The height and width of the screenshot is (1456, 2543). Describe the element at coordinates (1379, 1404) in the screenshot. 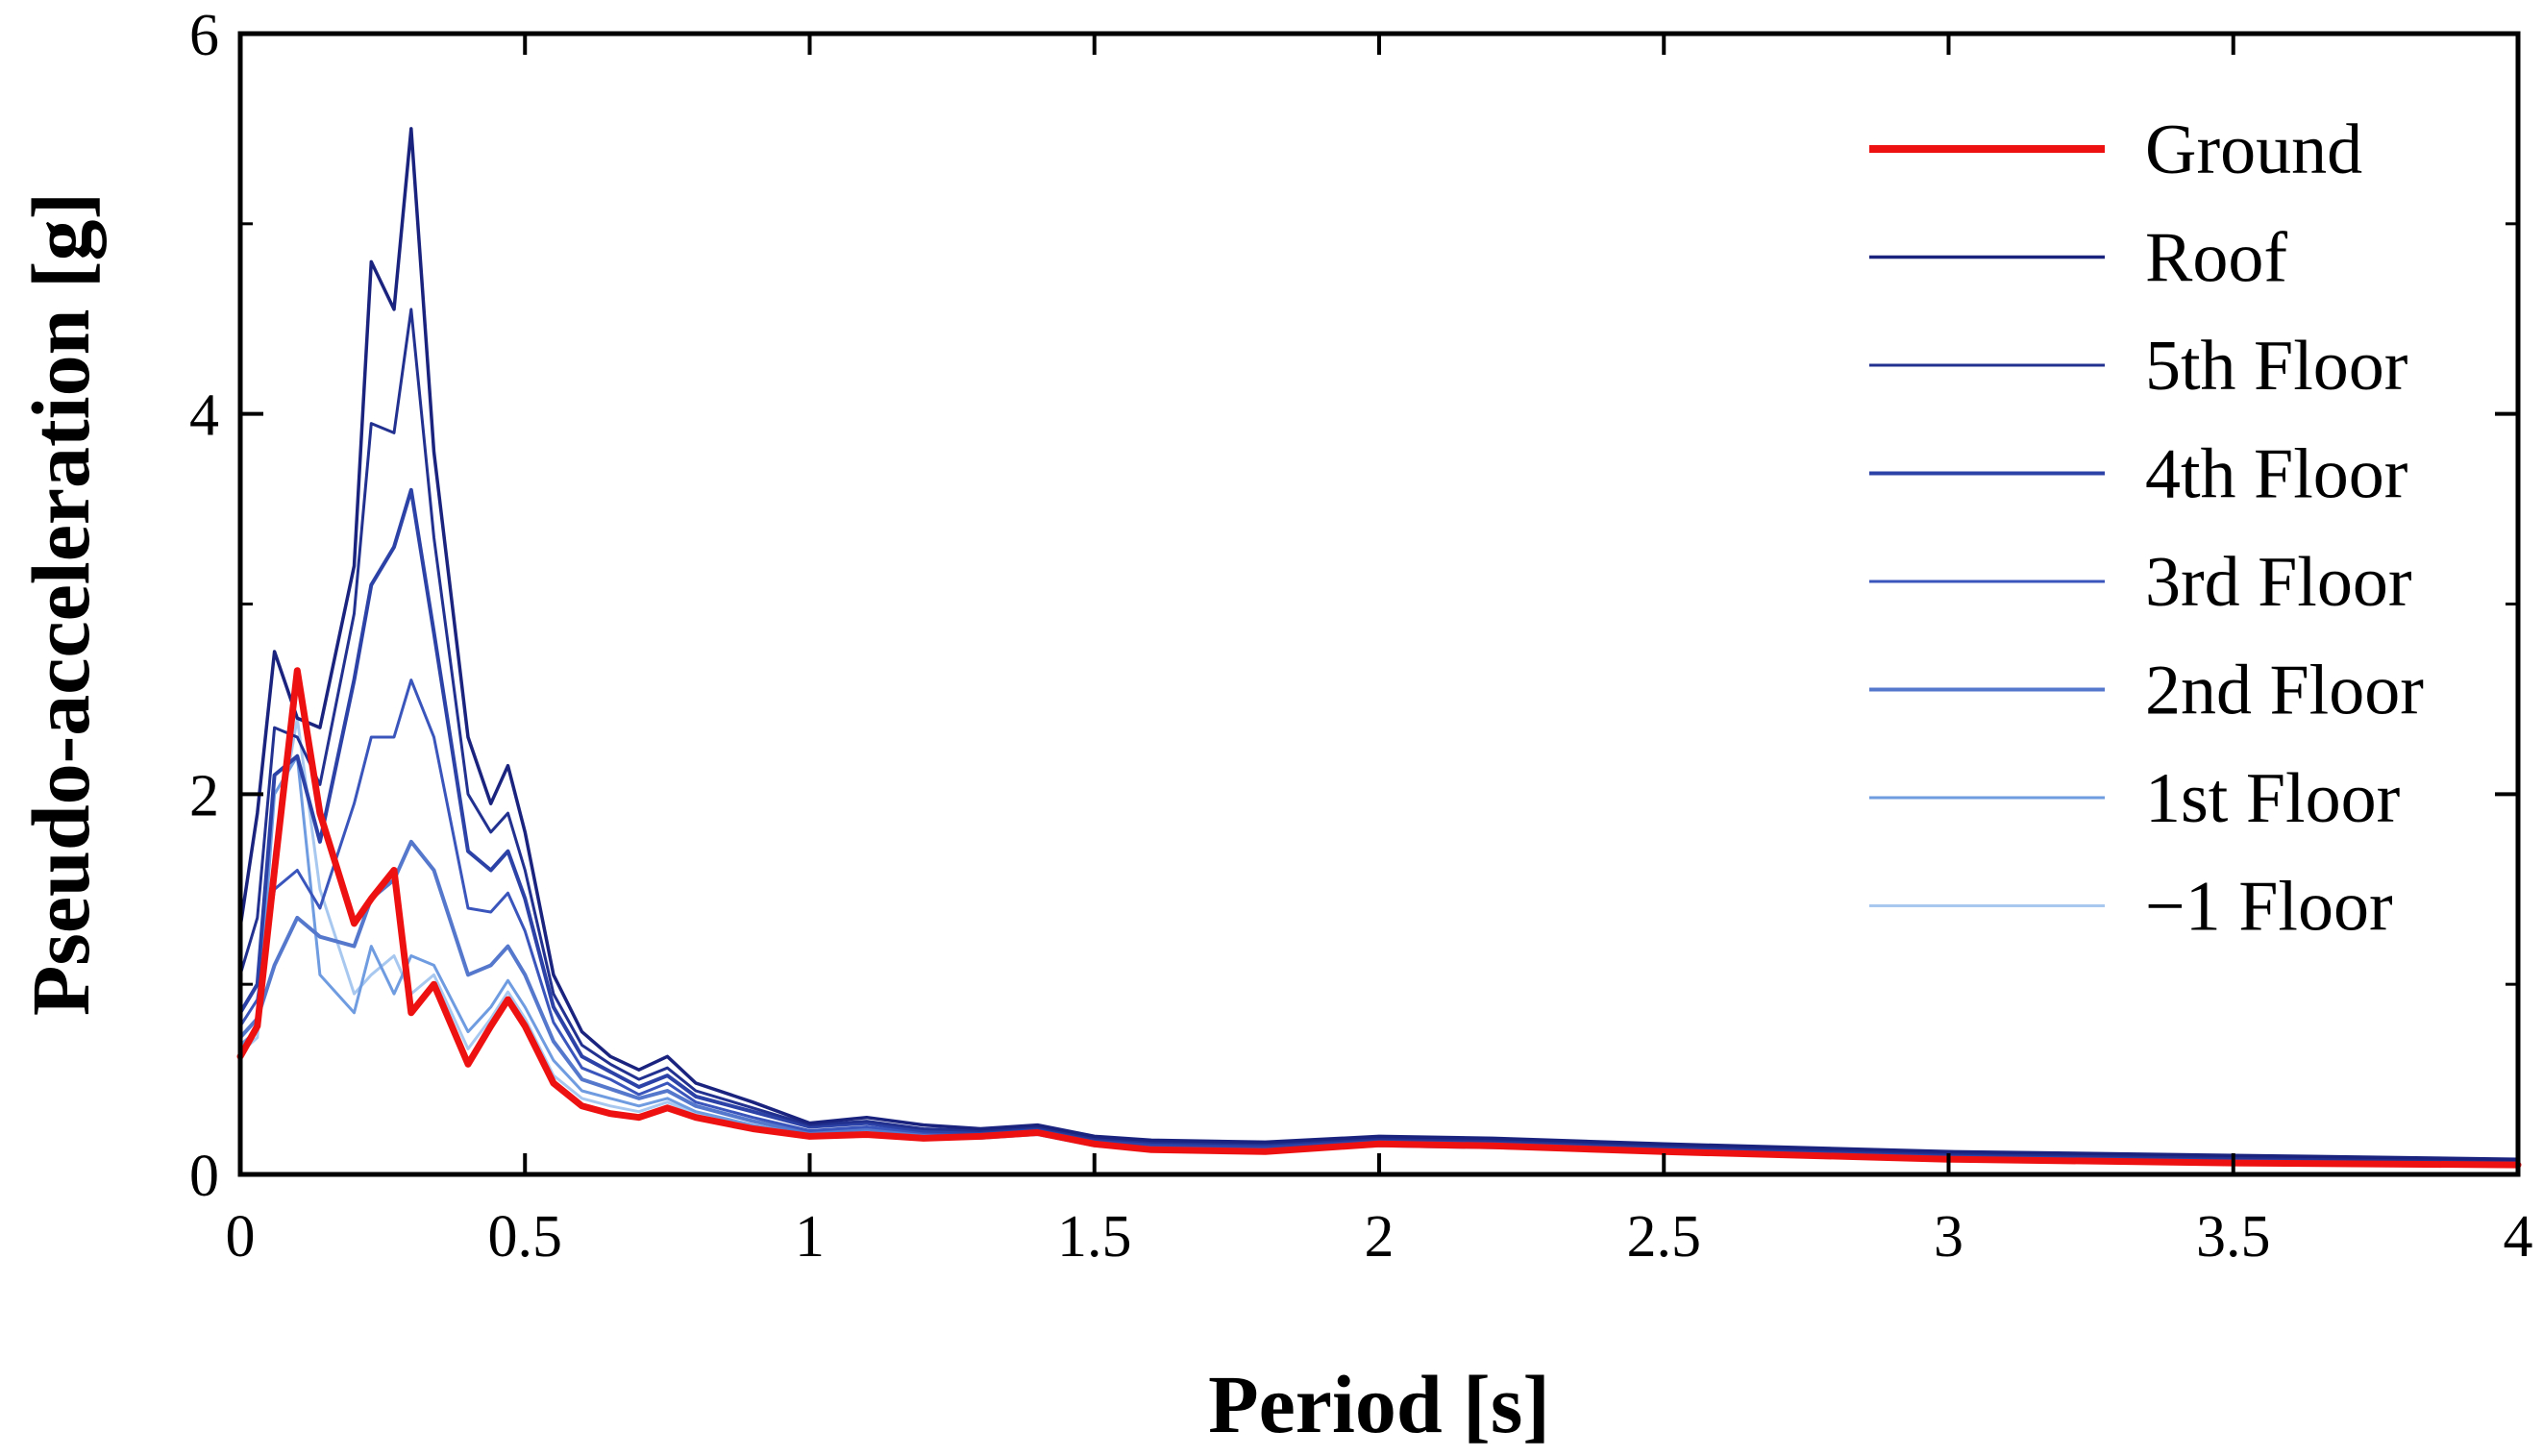

I see `x-axis-title: Period [s]` at that location.